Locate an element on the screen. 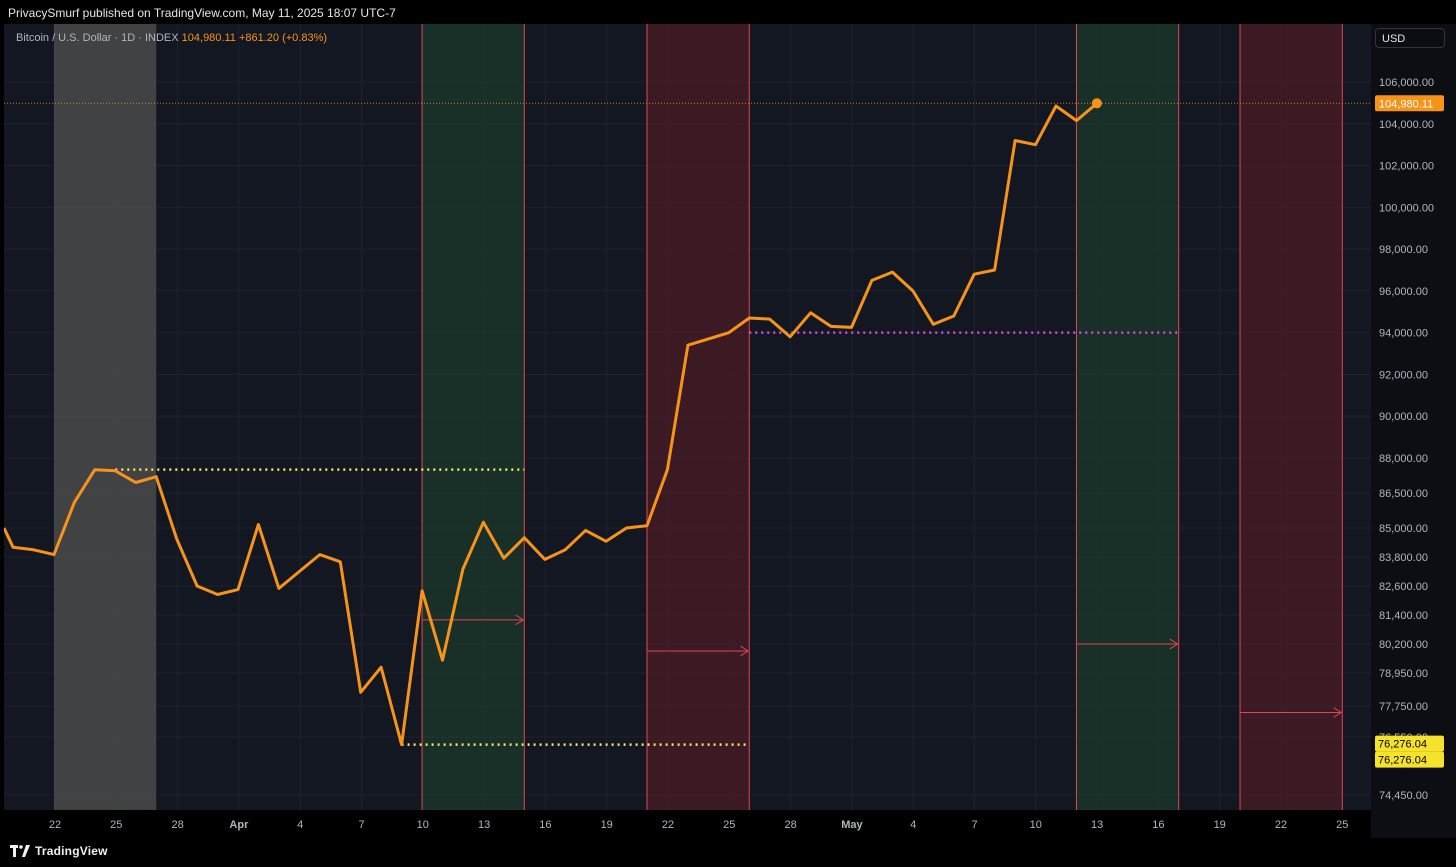  last-price-tag is located at coordinates (1409, 103).